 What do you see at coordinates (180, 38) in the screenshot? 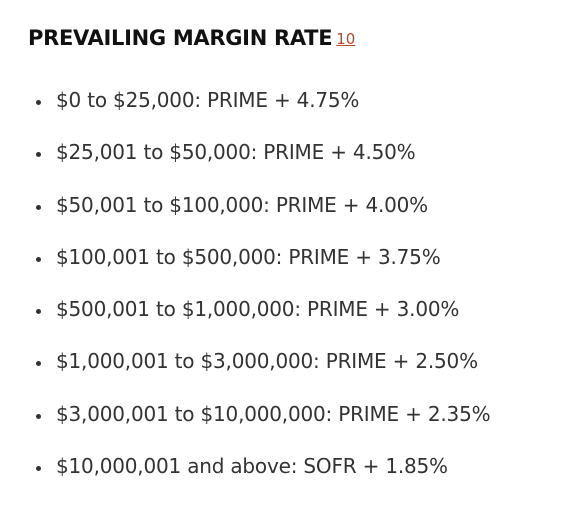
I see `heading-title: PREVAILING MARGIN RATE` at bounding box center [180, 38].